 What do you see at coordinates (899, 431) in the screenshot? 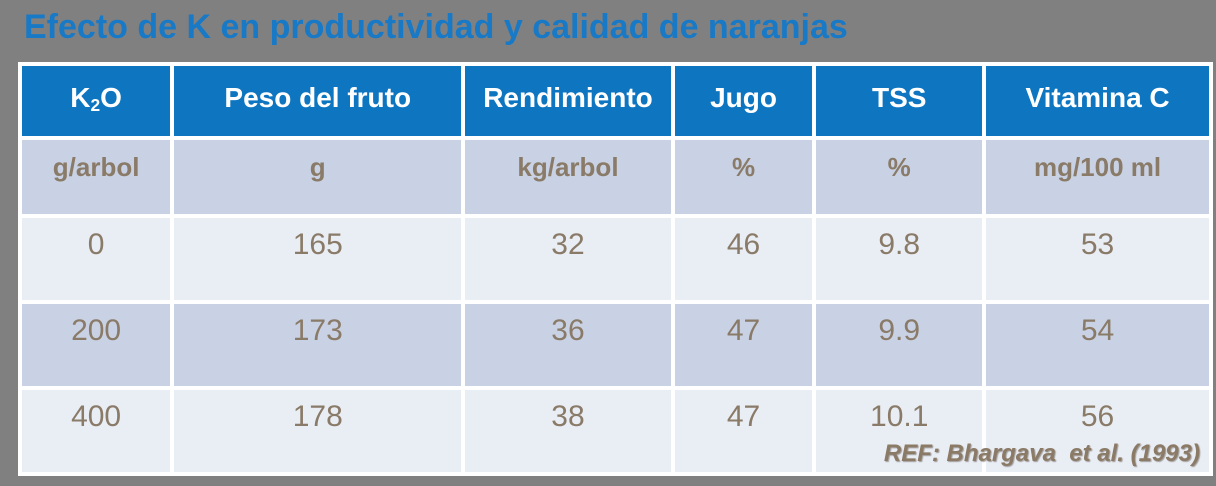
I see `cell-value: 10.1` at bounding box center [899, 431].